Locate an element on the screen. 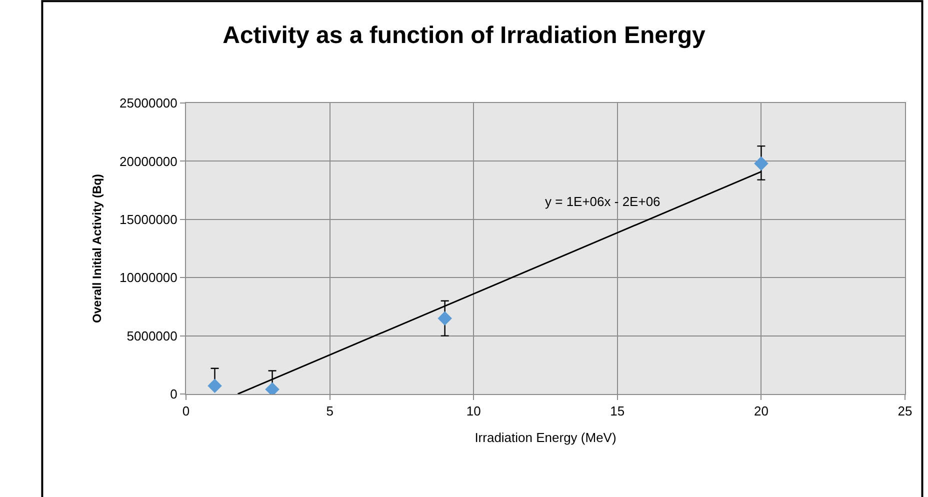  y-tick-label: 20000000 is located at coordinates (149, 161).